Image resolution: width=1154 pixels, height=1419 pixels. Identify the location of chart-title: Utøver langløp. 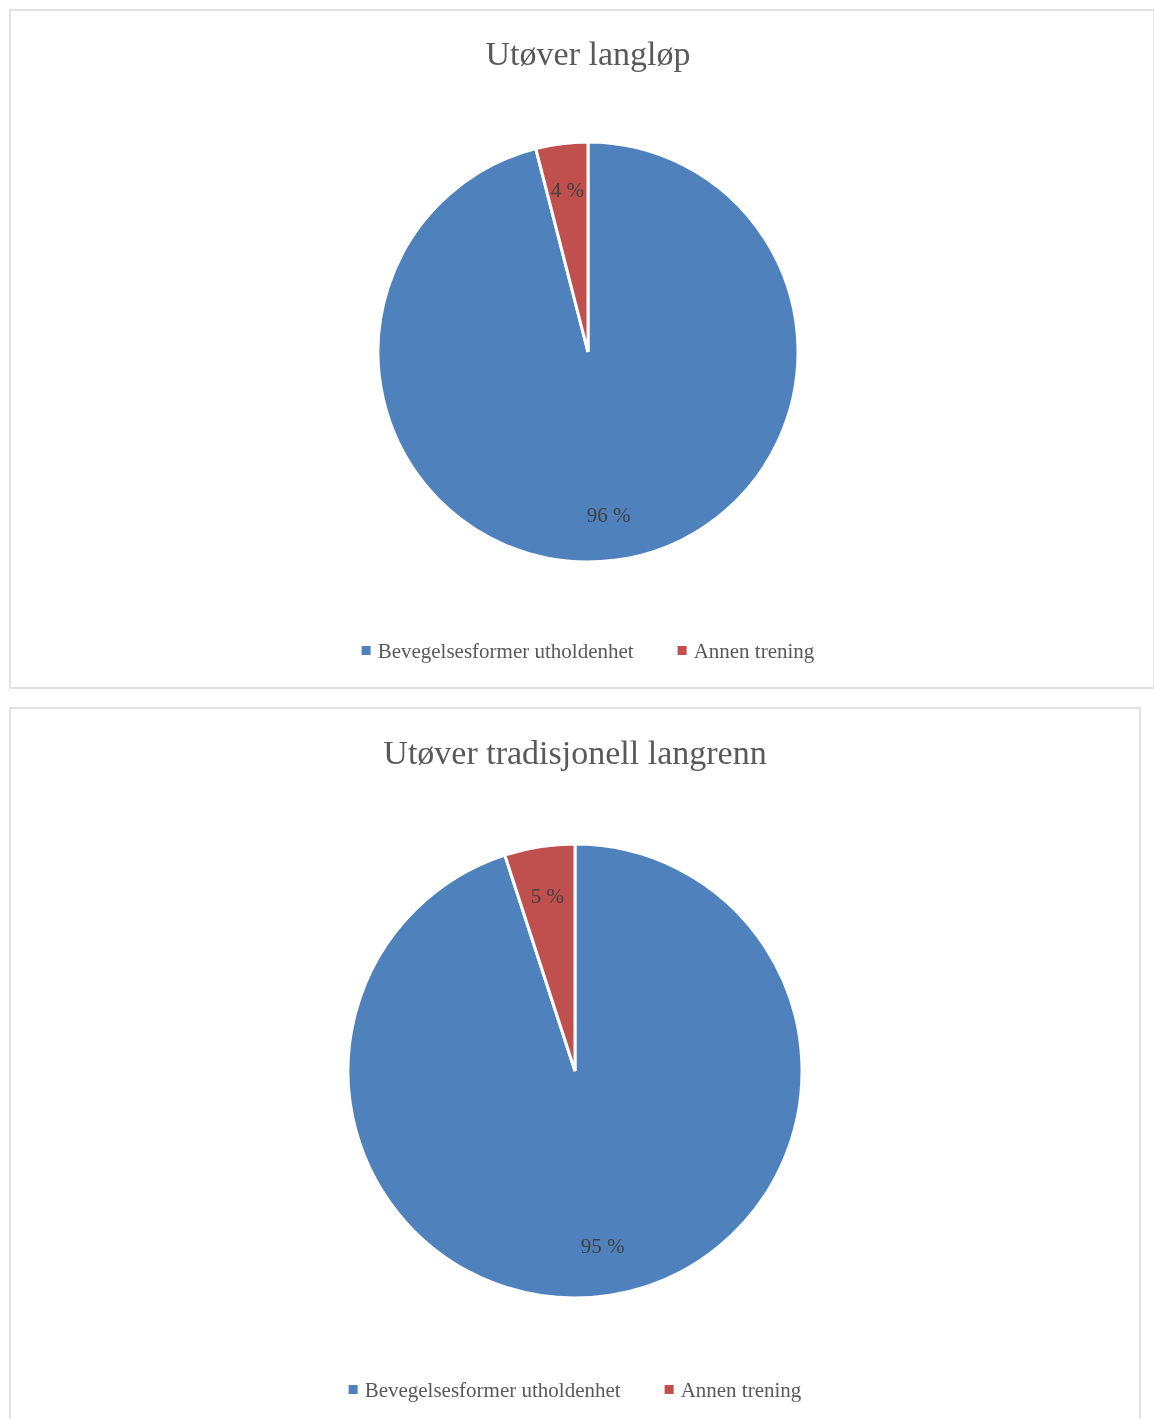
(588, 53).